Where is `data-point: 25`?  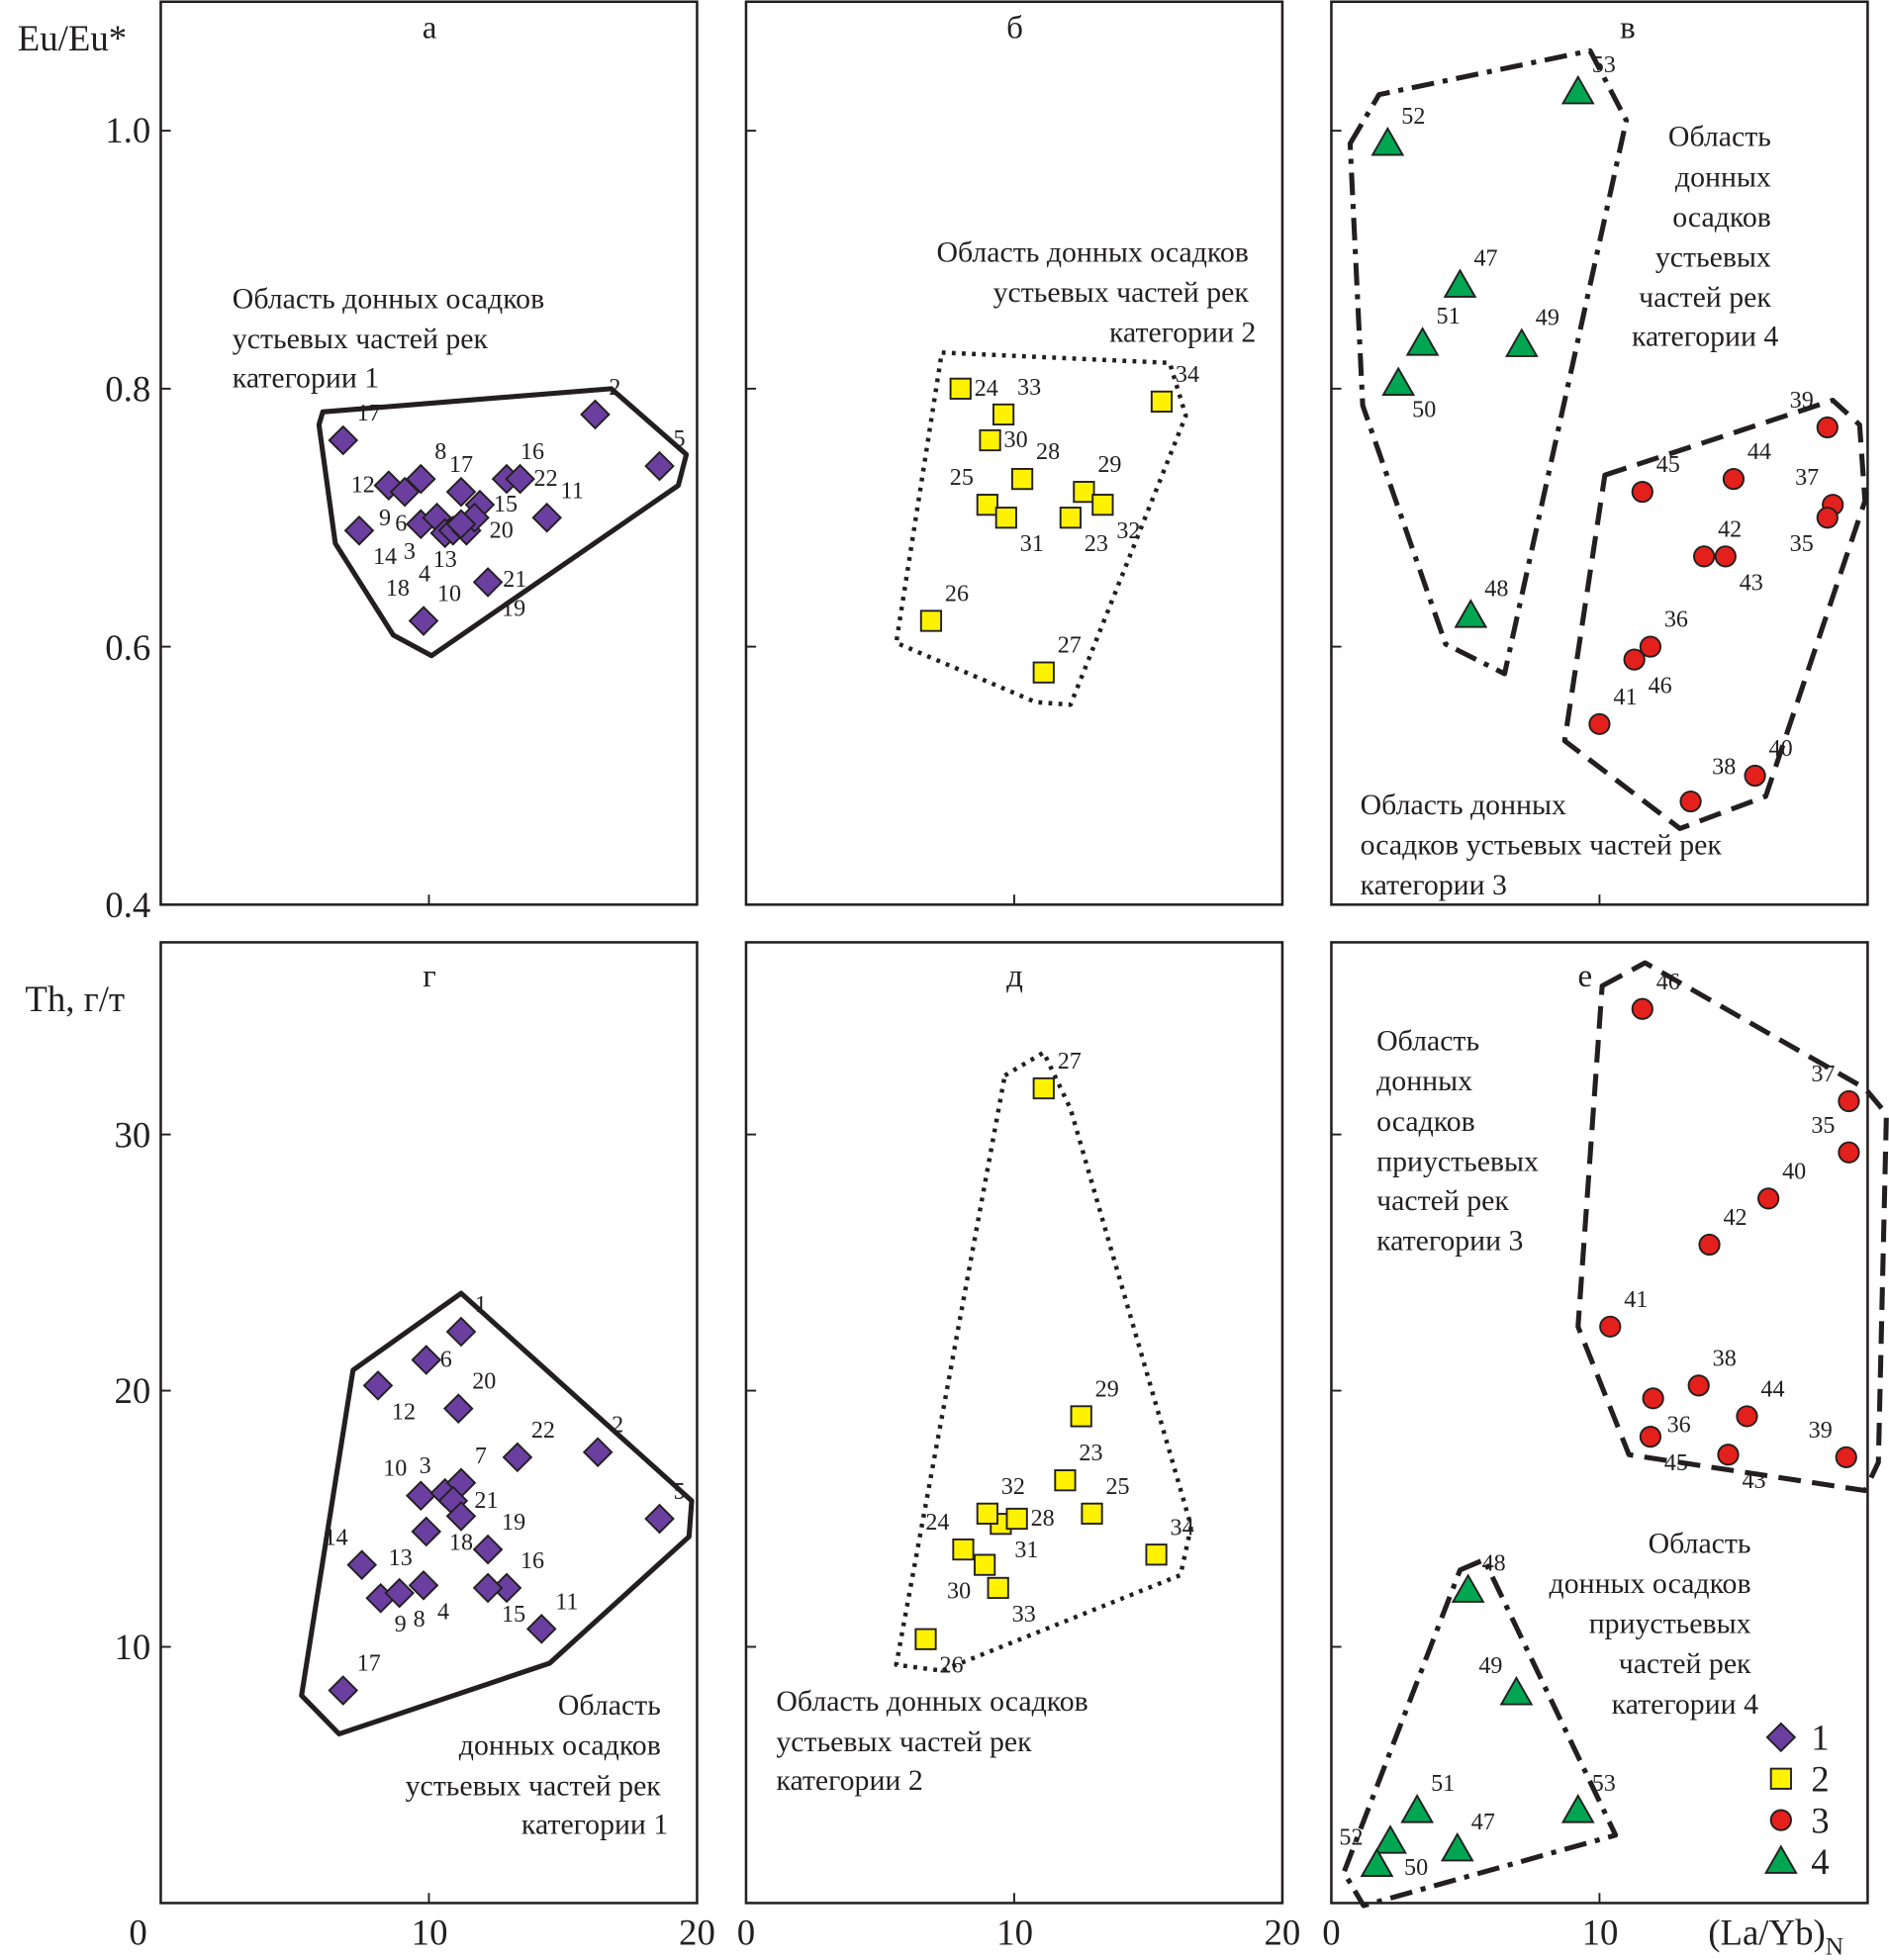 data-point: 25 is located at coordinates (974, 490).